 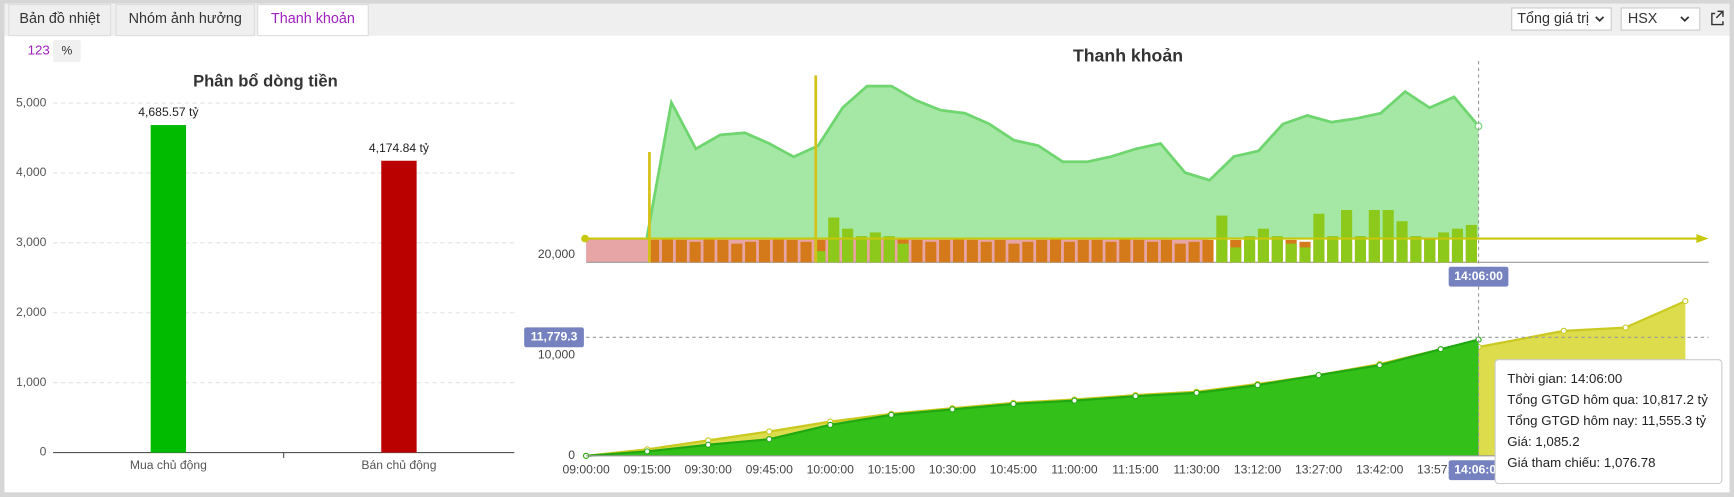 I want to click on metric-text: Tổng giá trị, so click(x=1553, y=19).